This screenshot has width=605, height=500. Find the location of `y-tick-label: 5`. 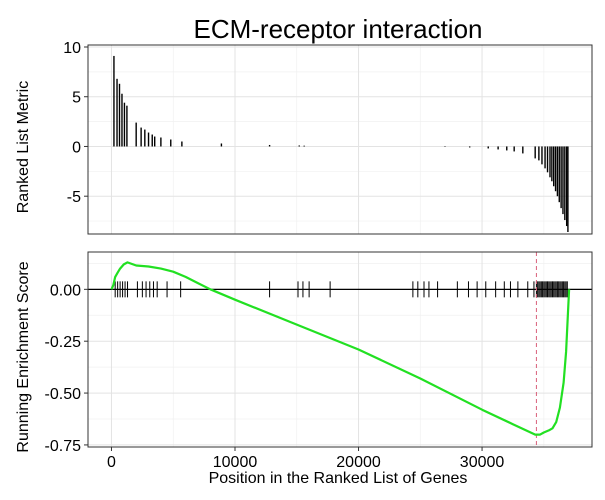

y-tick-label: 5 is located at coordinates (76, 98).